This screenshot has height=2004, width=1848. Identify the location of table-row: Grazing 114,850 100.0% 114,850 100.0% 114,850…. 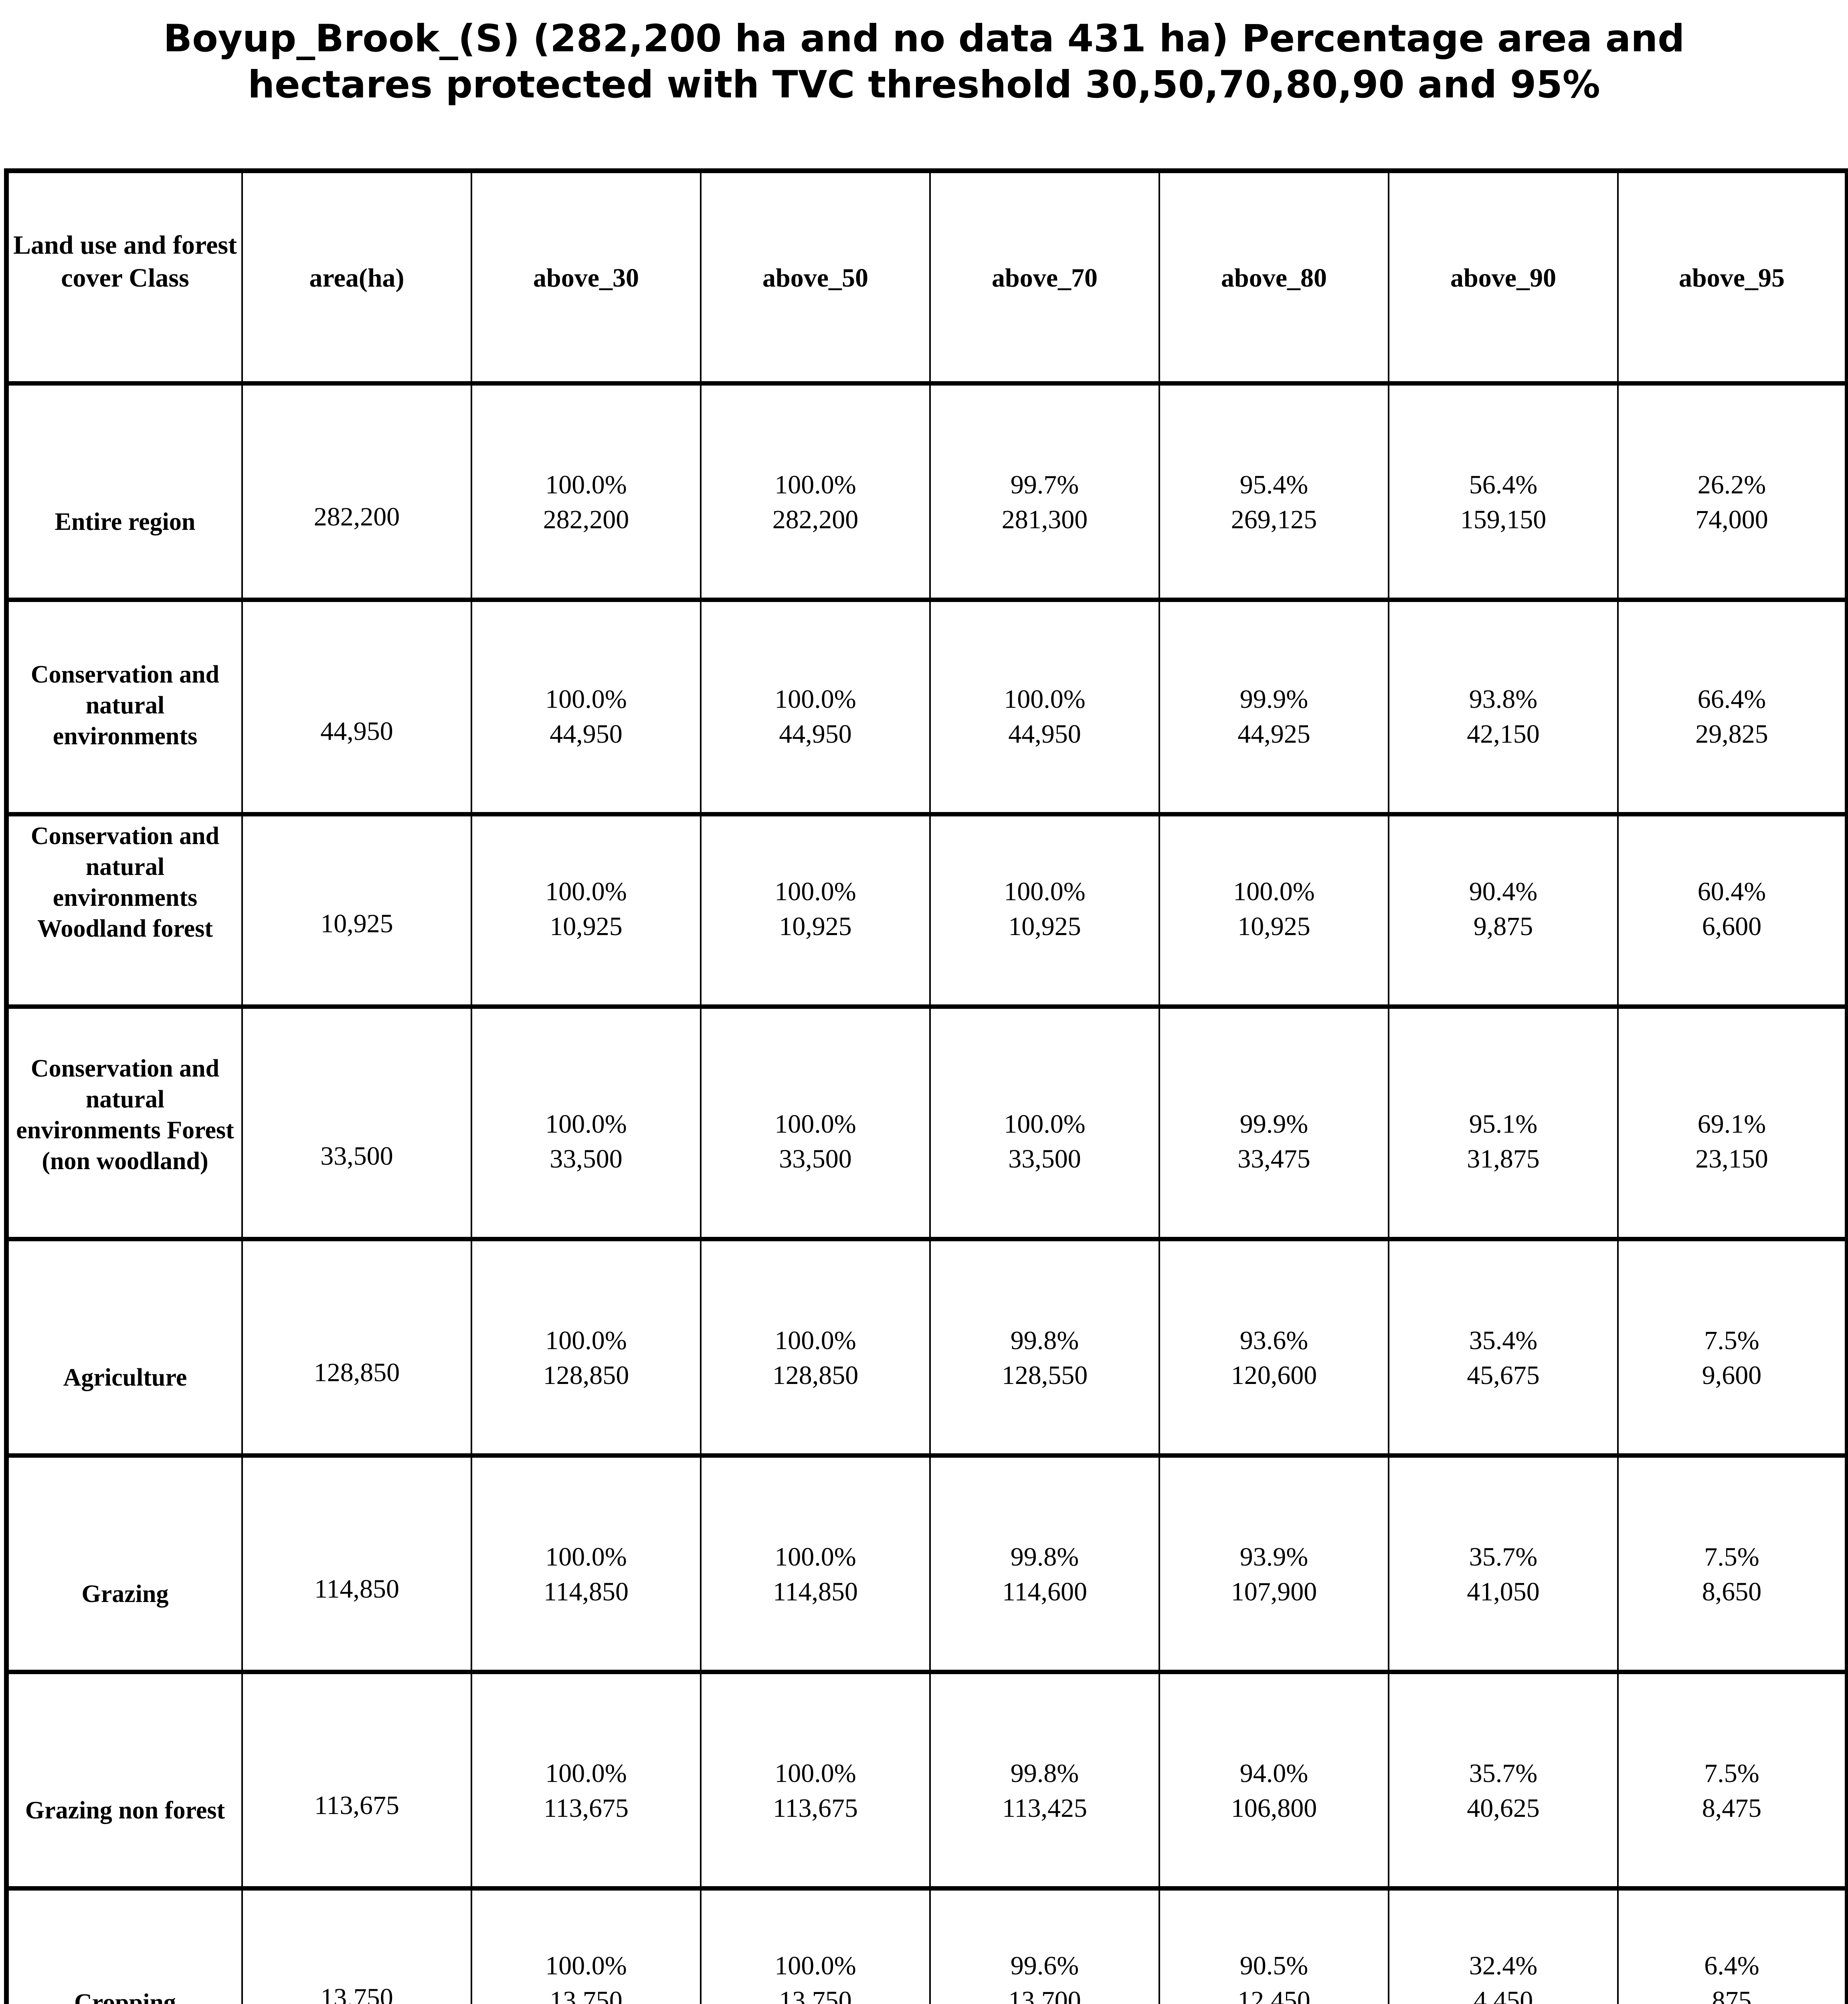
(927, 1564).